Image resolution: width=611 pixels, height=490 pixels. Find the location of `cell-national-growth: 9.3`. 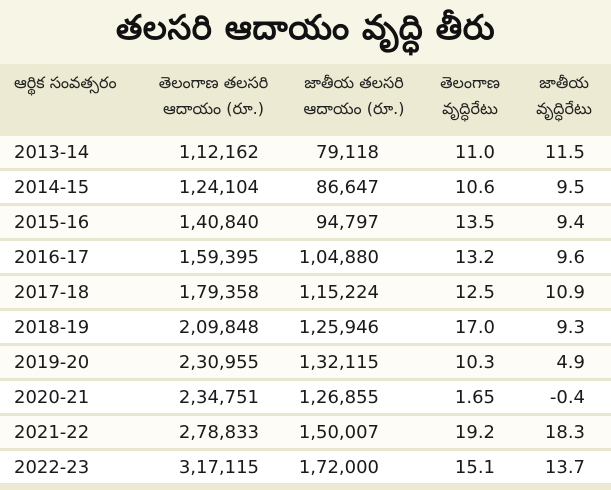

cell-national-growth: 9.3 is located at coordinates (570, 327).